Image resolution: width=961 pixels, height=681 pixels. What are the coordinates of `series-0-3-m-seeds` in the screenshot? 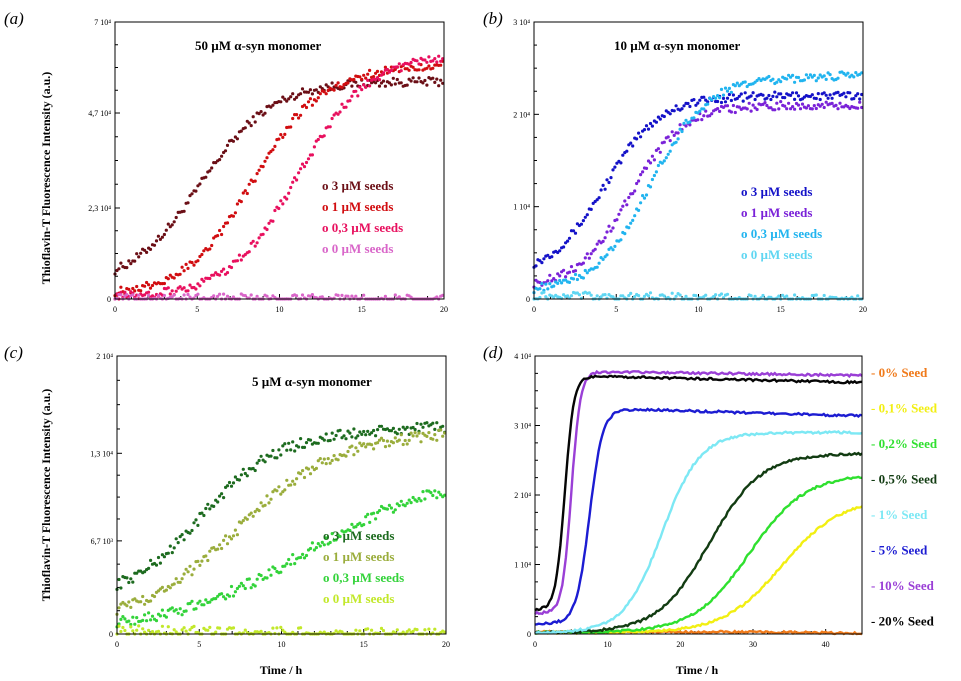 It's located at (698, 182).